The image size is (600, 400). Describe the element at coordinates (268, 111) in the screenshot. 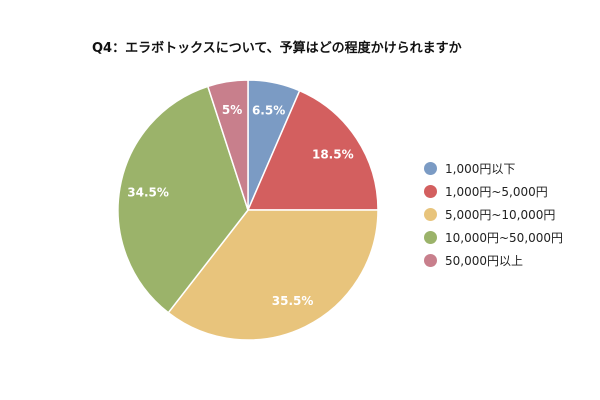

I see `slice-label-1: 6.5%` at that location.